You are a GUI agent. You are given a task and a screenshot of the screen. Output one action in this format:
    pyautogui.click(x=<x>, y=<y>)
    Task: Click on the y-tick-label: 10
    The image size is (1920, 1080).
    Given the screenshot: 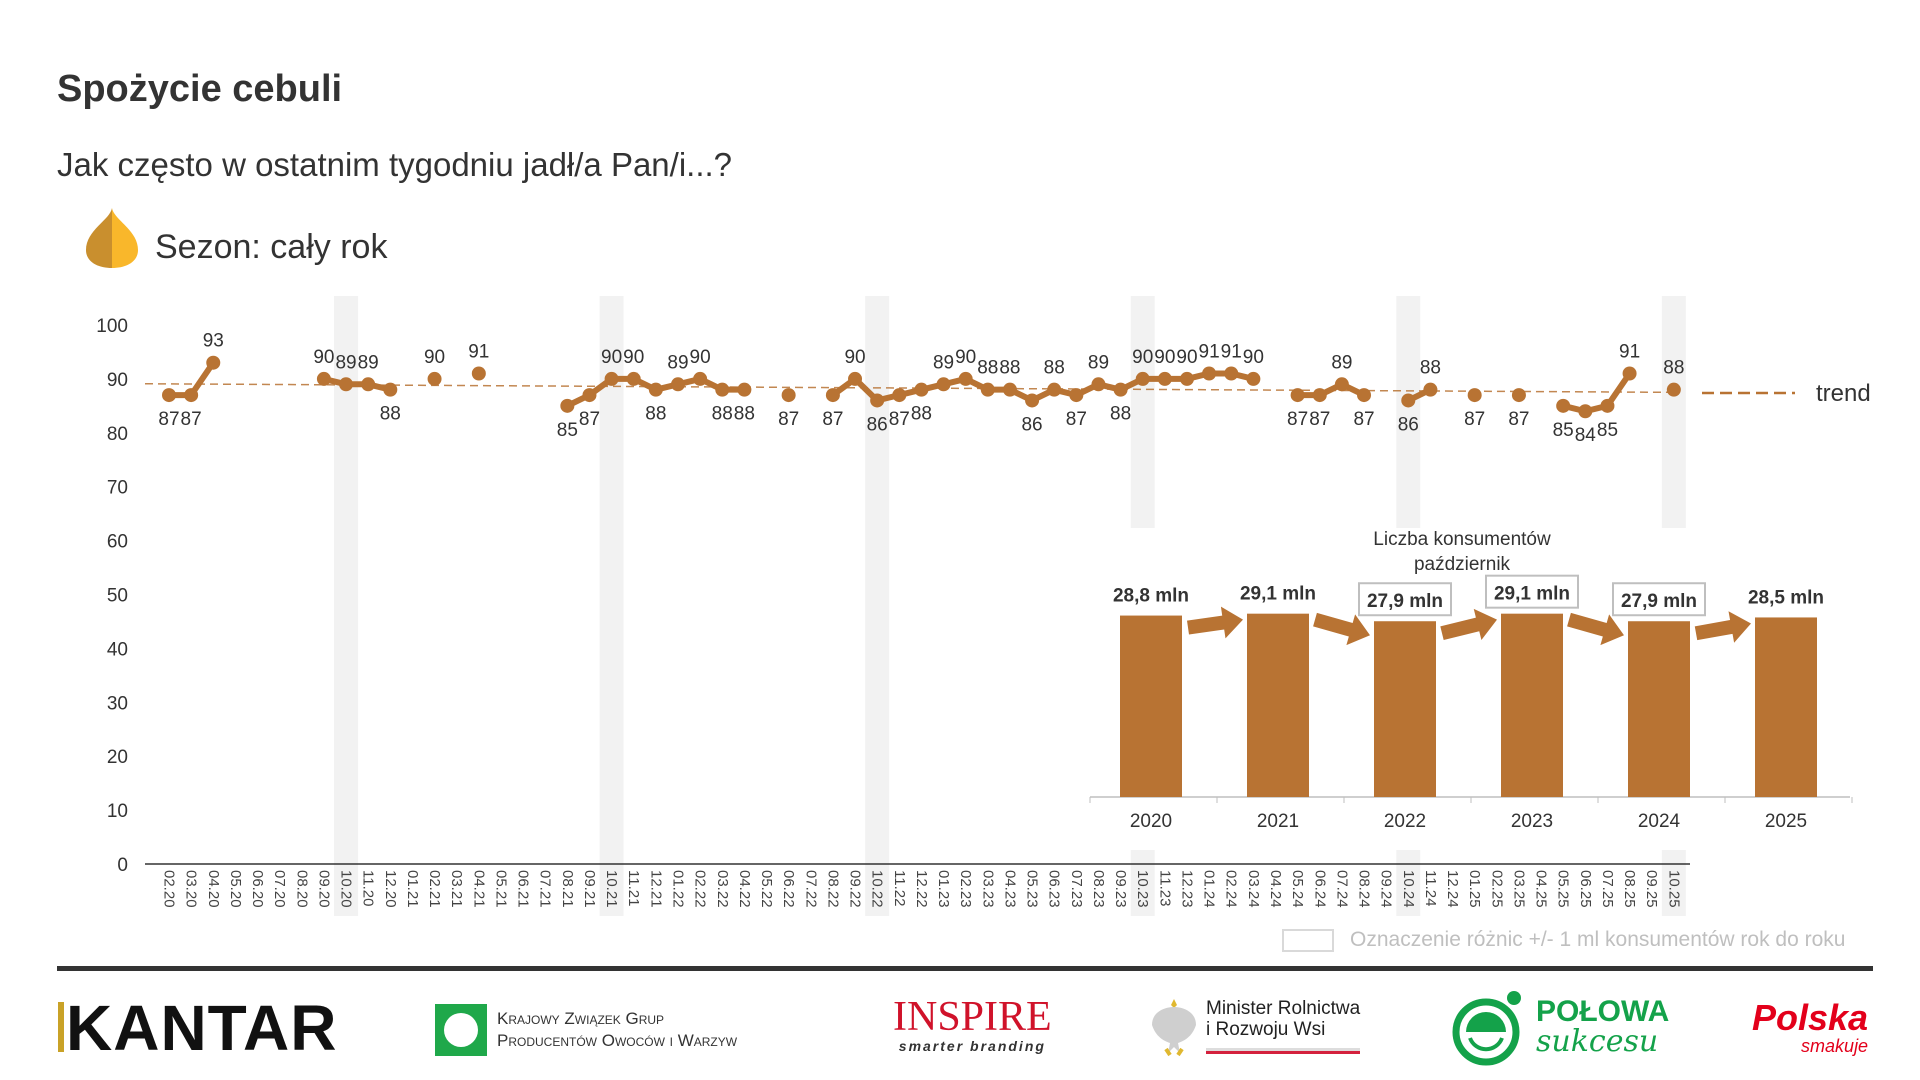 What is the action you would take?
    pyautogui.click(x=117, y=811)
    